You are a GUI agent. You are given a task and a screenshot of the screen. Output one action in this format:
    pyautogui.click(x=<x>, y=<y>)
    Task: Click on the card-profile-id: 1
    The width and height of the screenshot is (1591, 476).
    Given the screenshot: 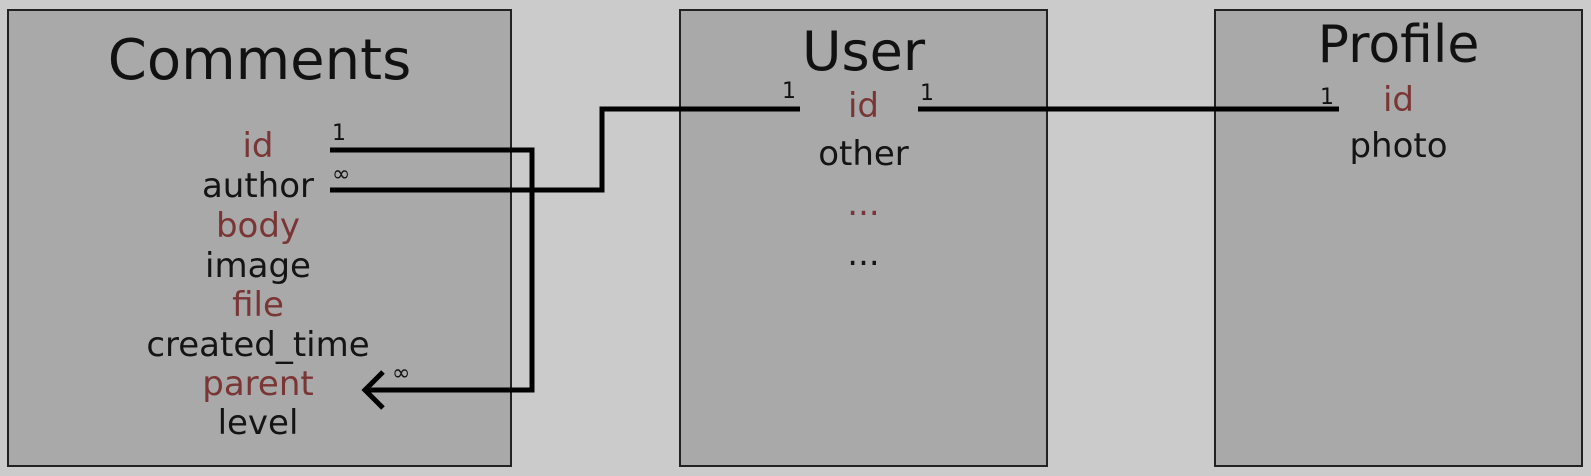 What is the action you would take?
    pyautogui.click(x=1327, y=97)
    